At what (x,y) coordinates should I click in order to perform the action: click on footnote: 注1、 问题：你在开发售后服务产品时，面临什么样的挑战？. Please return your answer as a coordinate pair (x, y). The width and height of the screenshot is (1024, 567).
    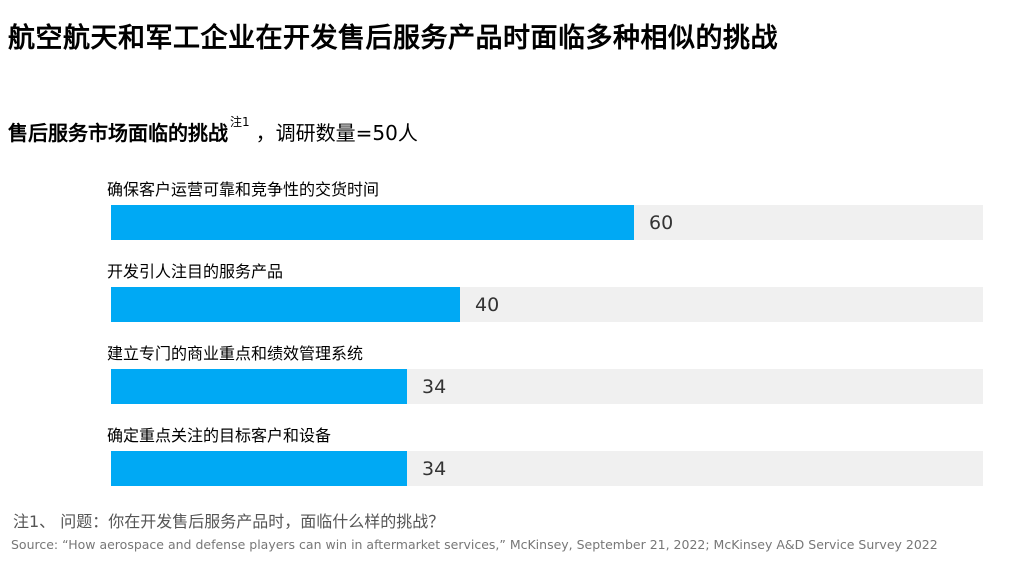
    Looking at the image, I should click on (229, 521).